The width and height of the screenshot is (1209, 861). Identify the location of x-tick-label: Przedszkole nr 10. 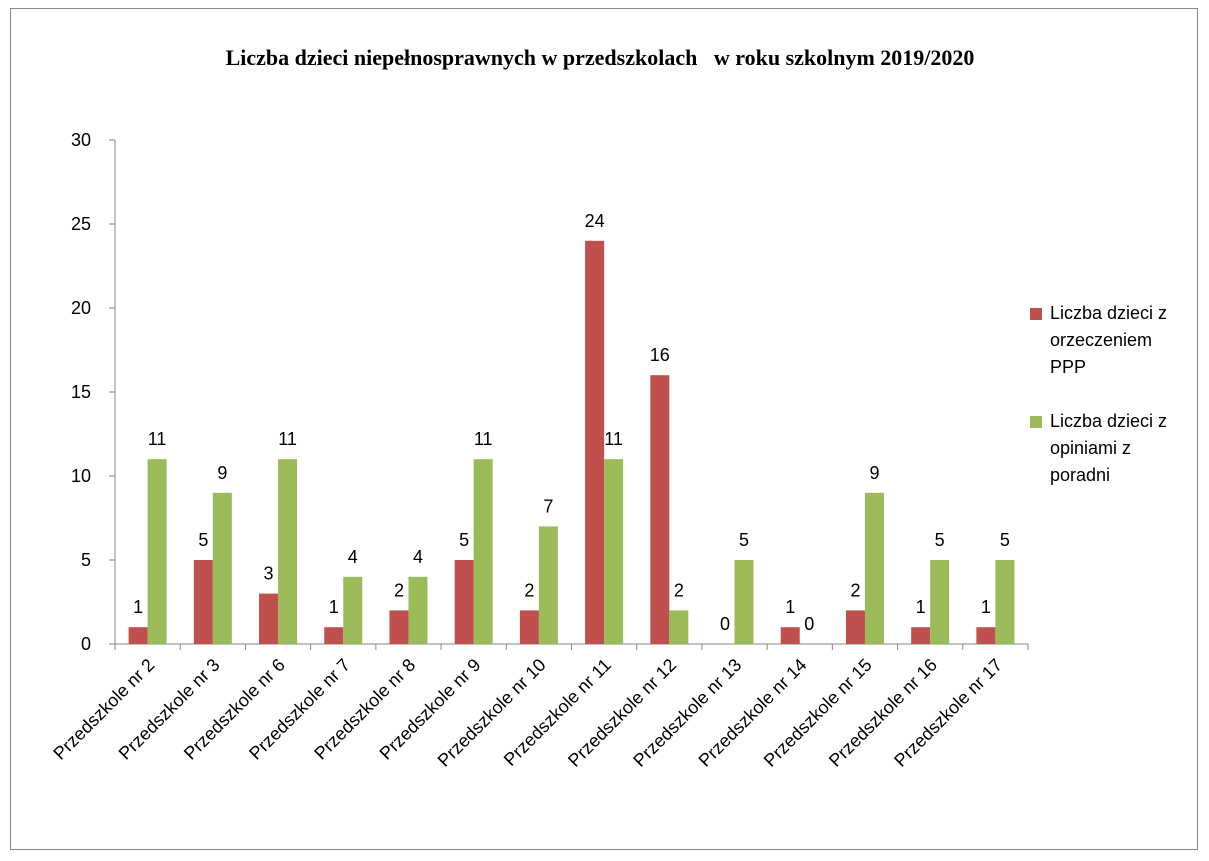
(492, 713).